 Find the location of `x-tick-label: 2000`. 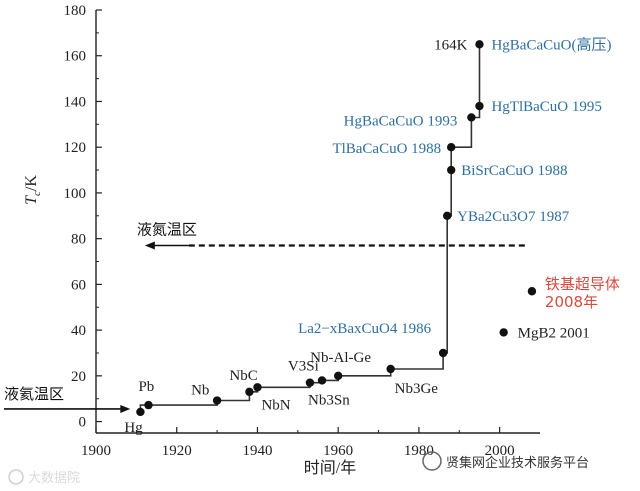

x-tick-label: 2000 is located at coordinates (500, 451).